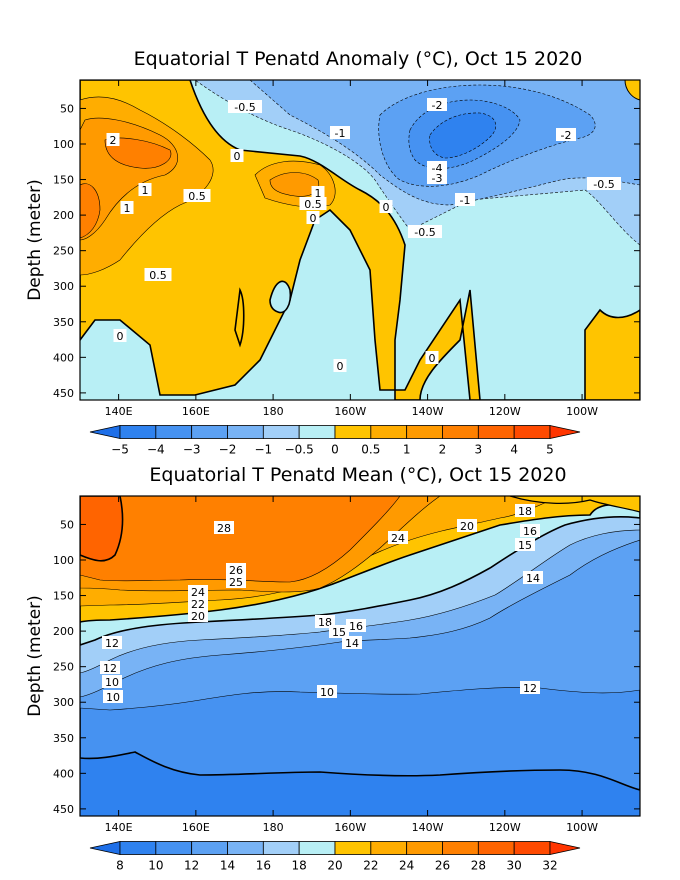  What do you see at coordinates (514, 866) in the screenshot?
I see `colorbar-label: 30` at bounding box center [514, 866].